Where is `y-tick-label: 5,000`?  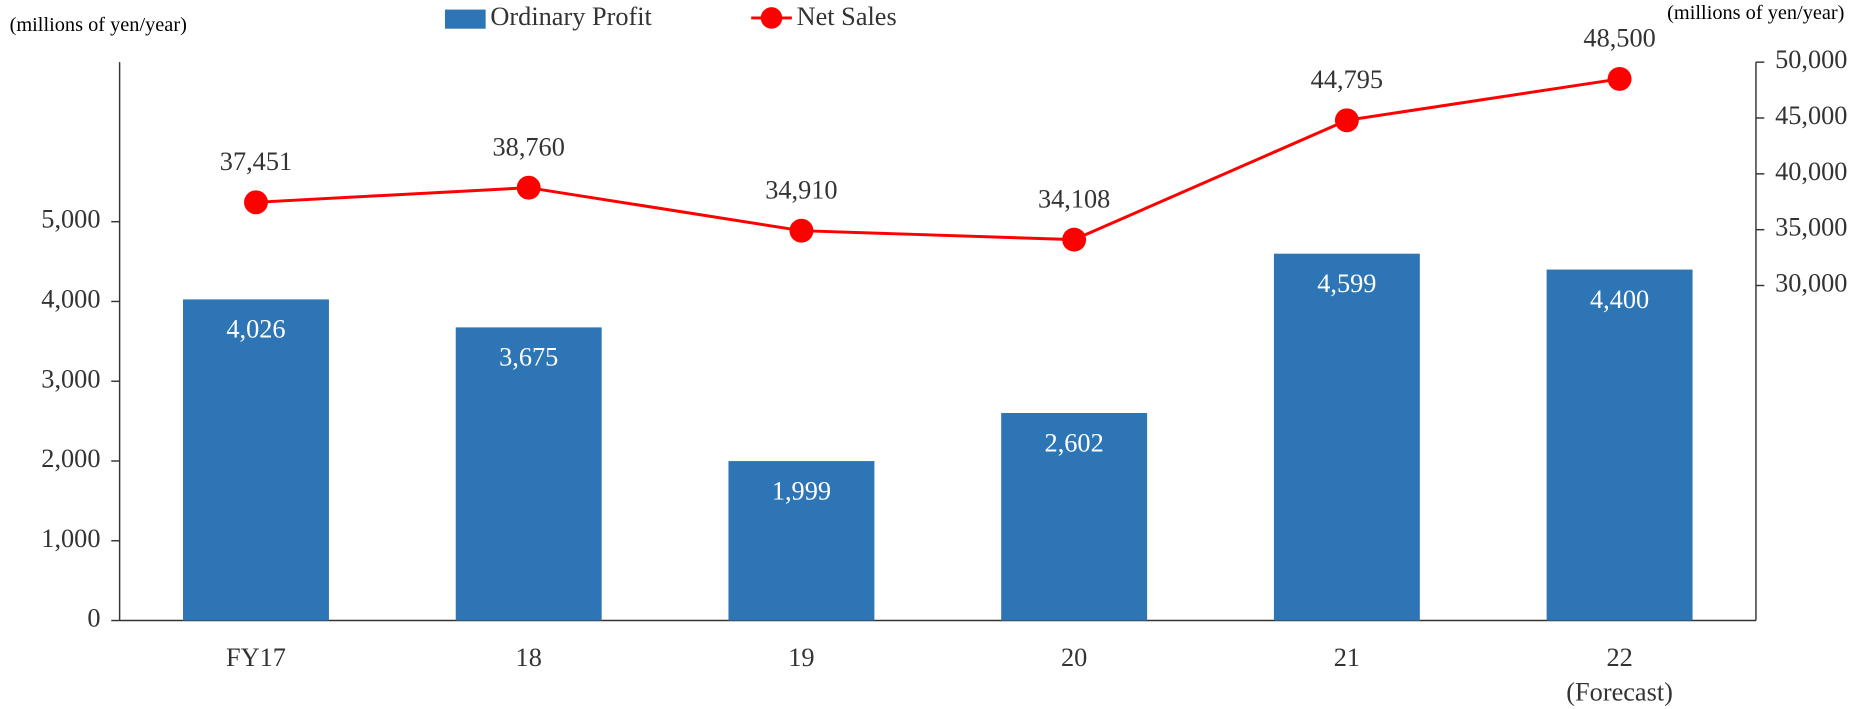 y-tick-label: 5,000 is located at coordinates (70, 219).